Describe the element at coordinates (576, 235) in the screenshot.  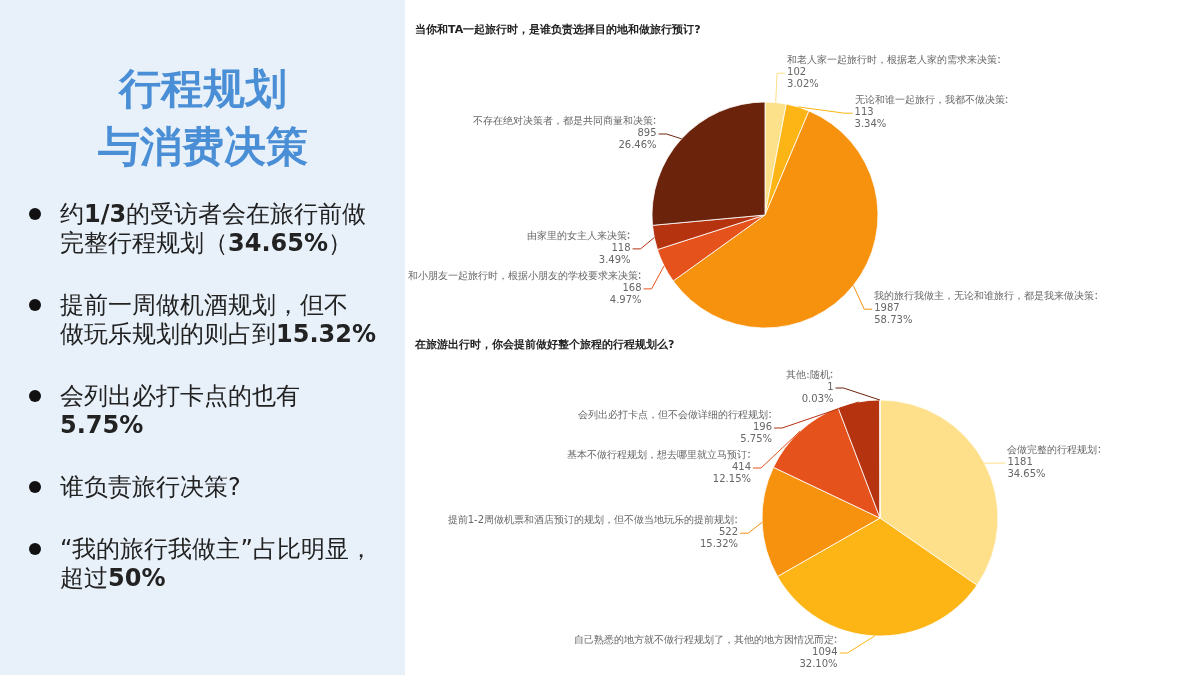
I see `slice-label: 由家里的女主人来决策` at that location.